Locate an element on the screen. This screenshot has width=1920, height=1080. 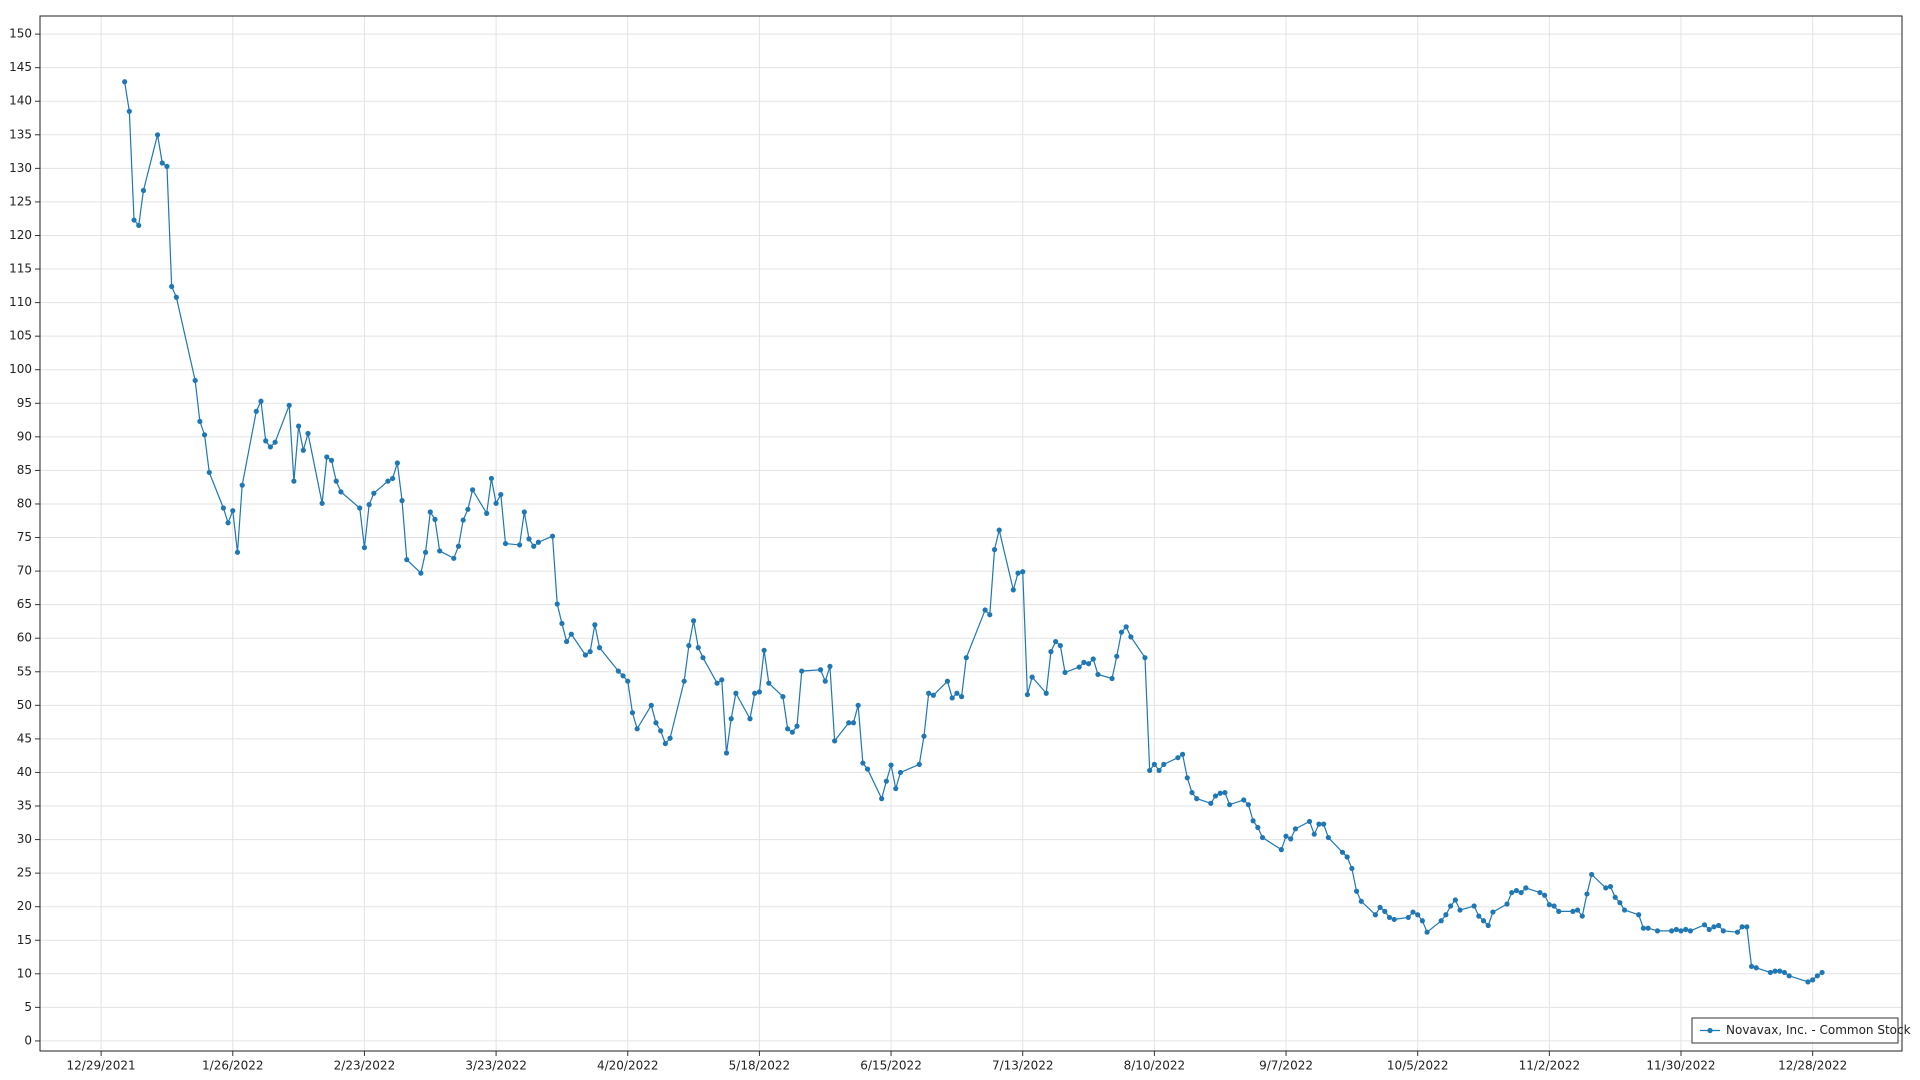
y-tick-label: 65 is located at coordinates (24, 604).